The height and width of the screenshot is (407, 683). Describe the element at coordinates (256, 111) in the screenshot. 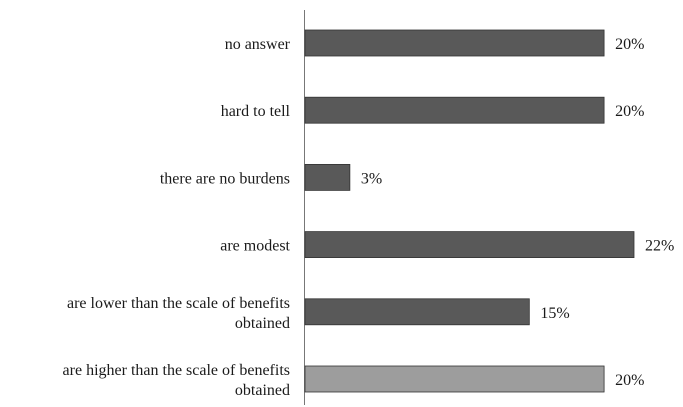

I see `category-label: hard to tell` at that location.